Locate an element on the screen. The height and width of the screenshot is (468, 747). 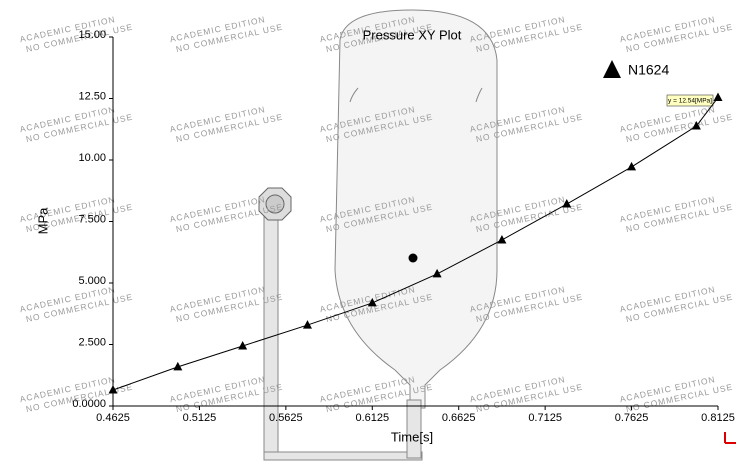
probe-label: y = 12.54[MPa] is located at coordinates (690, 101).